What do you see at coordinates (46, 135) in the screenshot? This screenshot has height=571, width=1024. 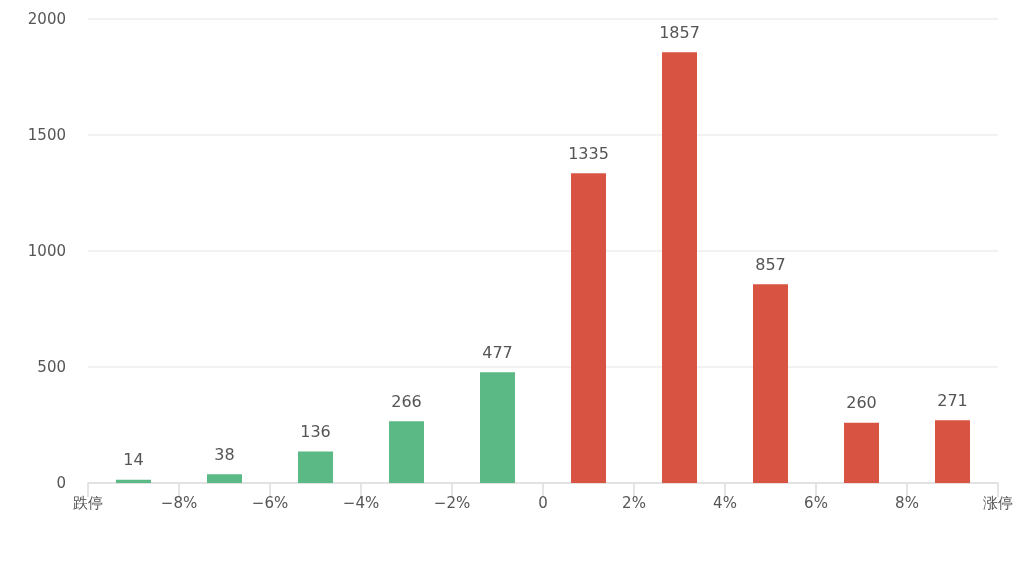 I see `y-tick-label: 1500` at bounding box center [46, 135].